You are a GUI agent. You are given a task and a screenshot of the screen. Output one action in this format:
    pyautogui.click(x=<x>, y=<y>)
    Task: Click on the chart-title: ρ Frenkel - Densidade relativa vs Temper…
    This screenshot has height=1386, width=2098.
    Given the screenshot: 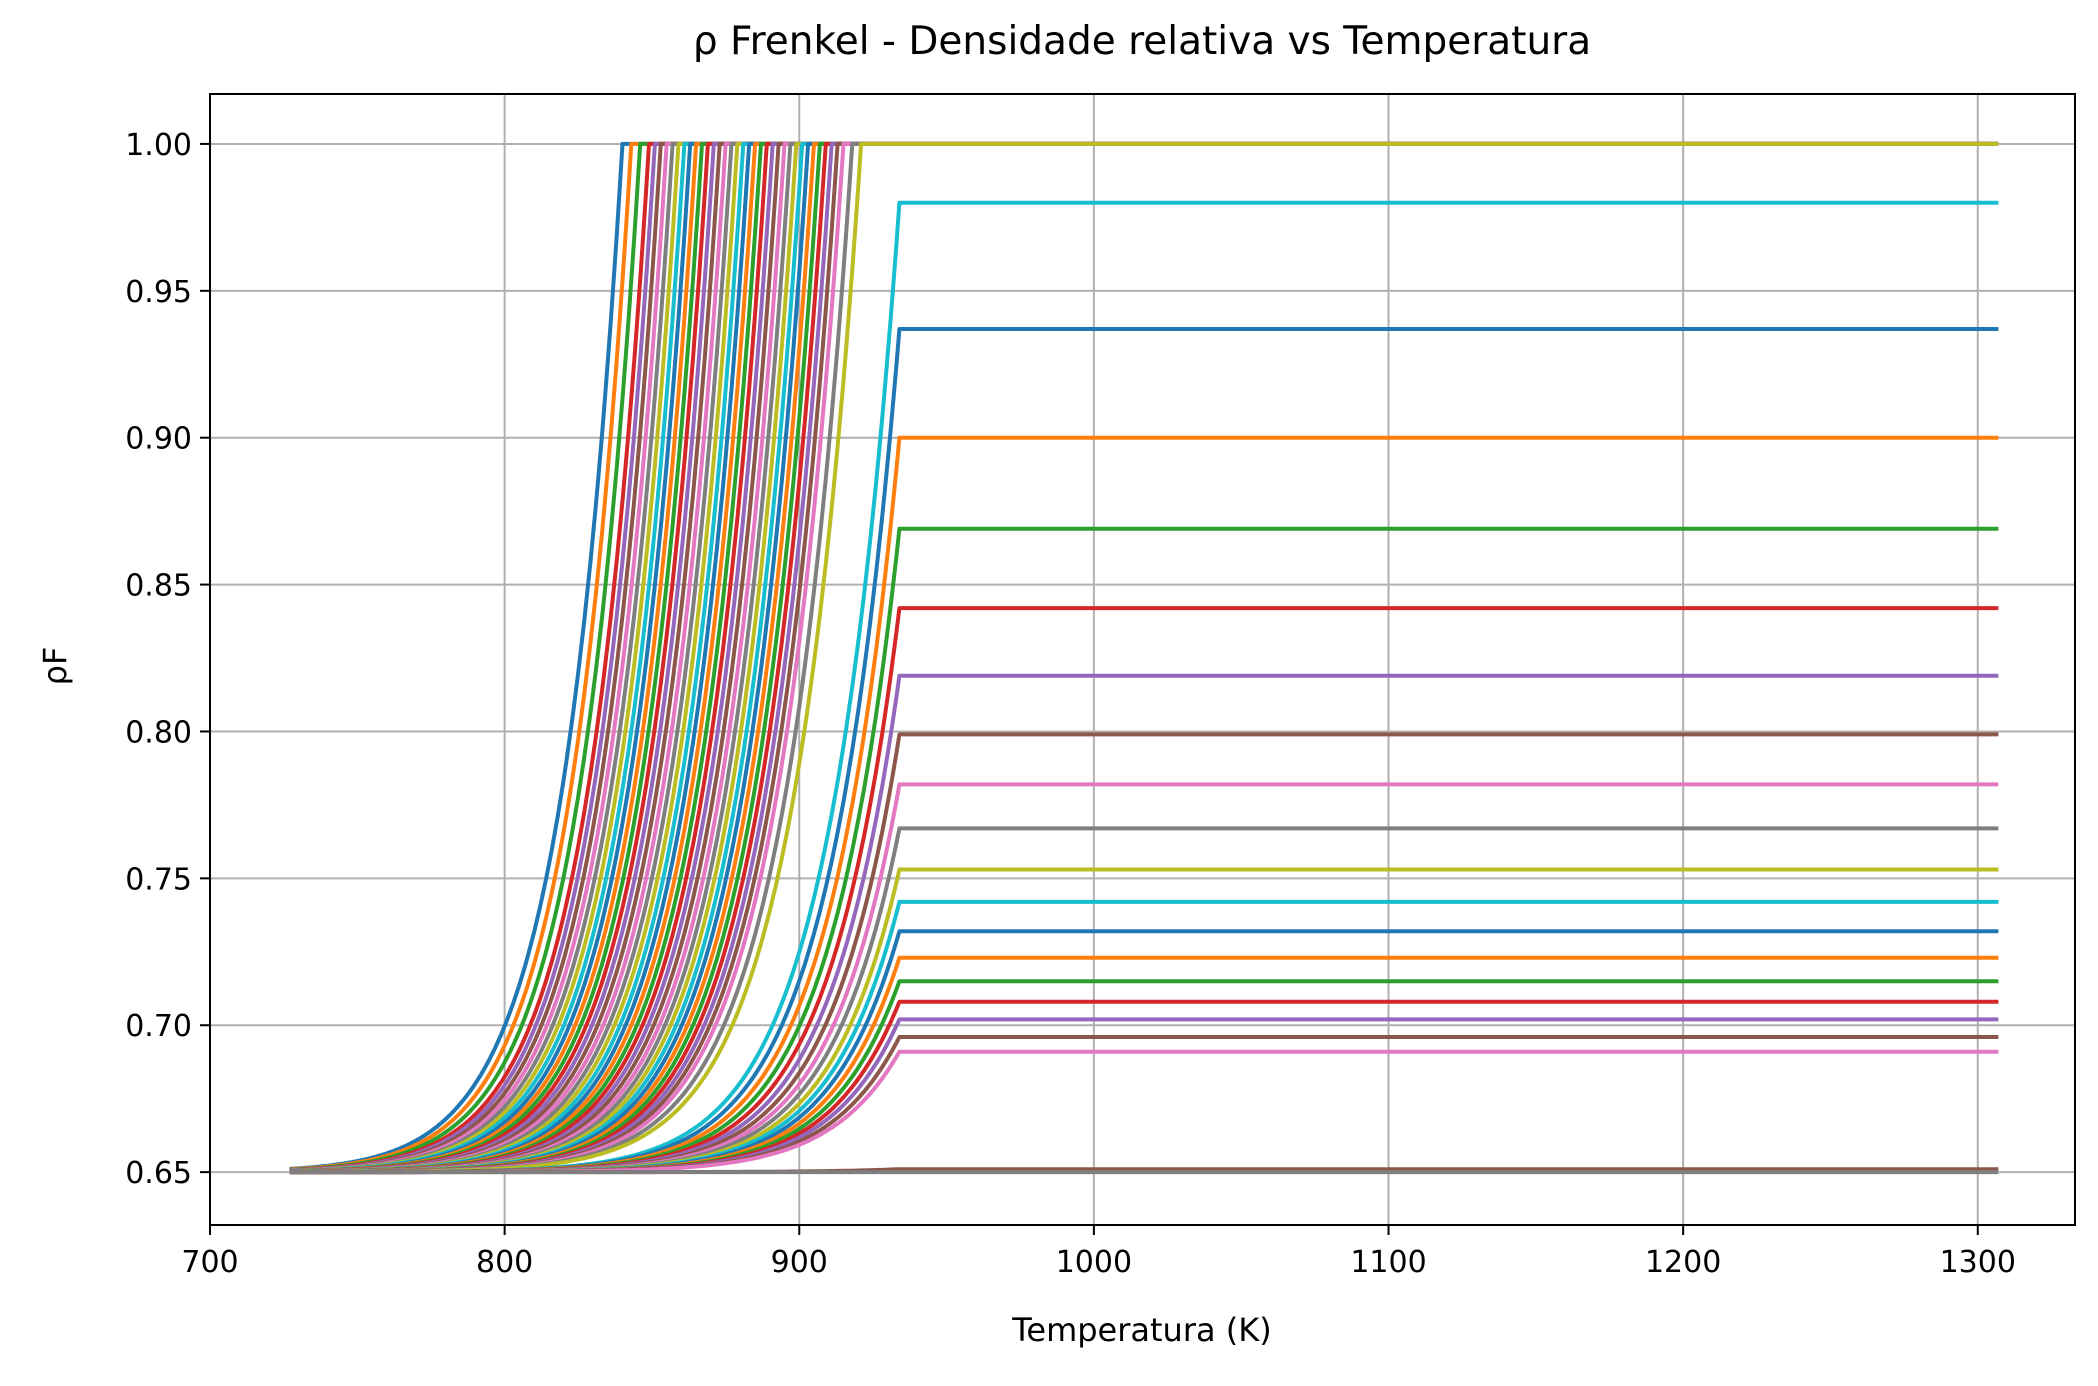 What is the action you would take?
    pyautogui.click(x=1142, y=41)
    